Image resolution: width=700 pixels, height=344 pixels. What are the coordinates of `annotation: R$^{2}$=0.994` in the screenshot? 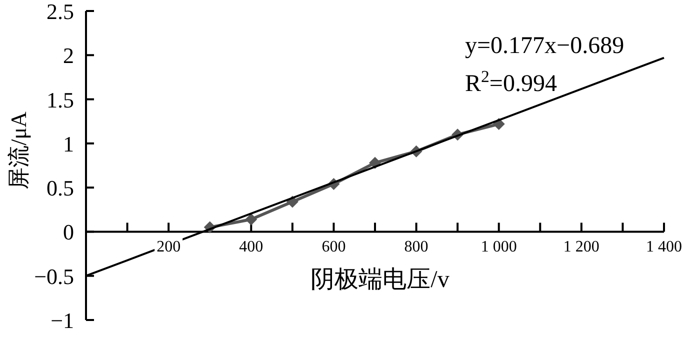 It's located at (511, 81).